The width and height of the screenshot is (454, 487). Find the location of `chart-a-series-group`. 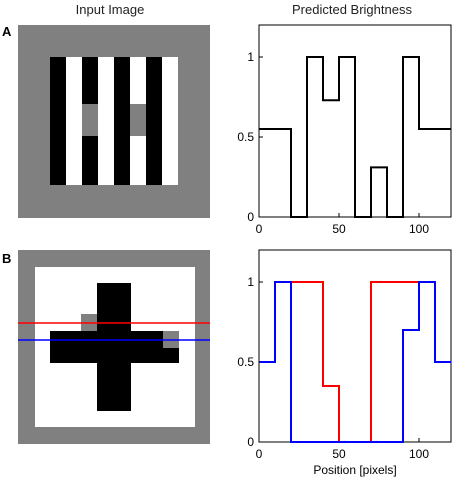

chart-a-series-group is located at coordinates (355, 137).